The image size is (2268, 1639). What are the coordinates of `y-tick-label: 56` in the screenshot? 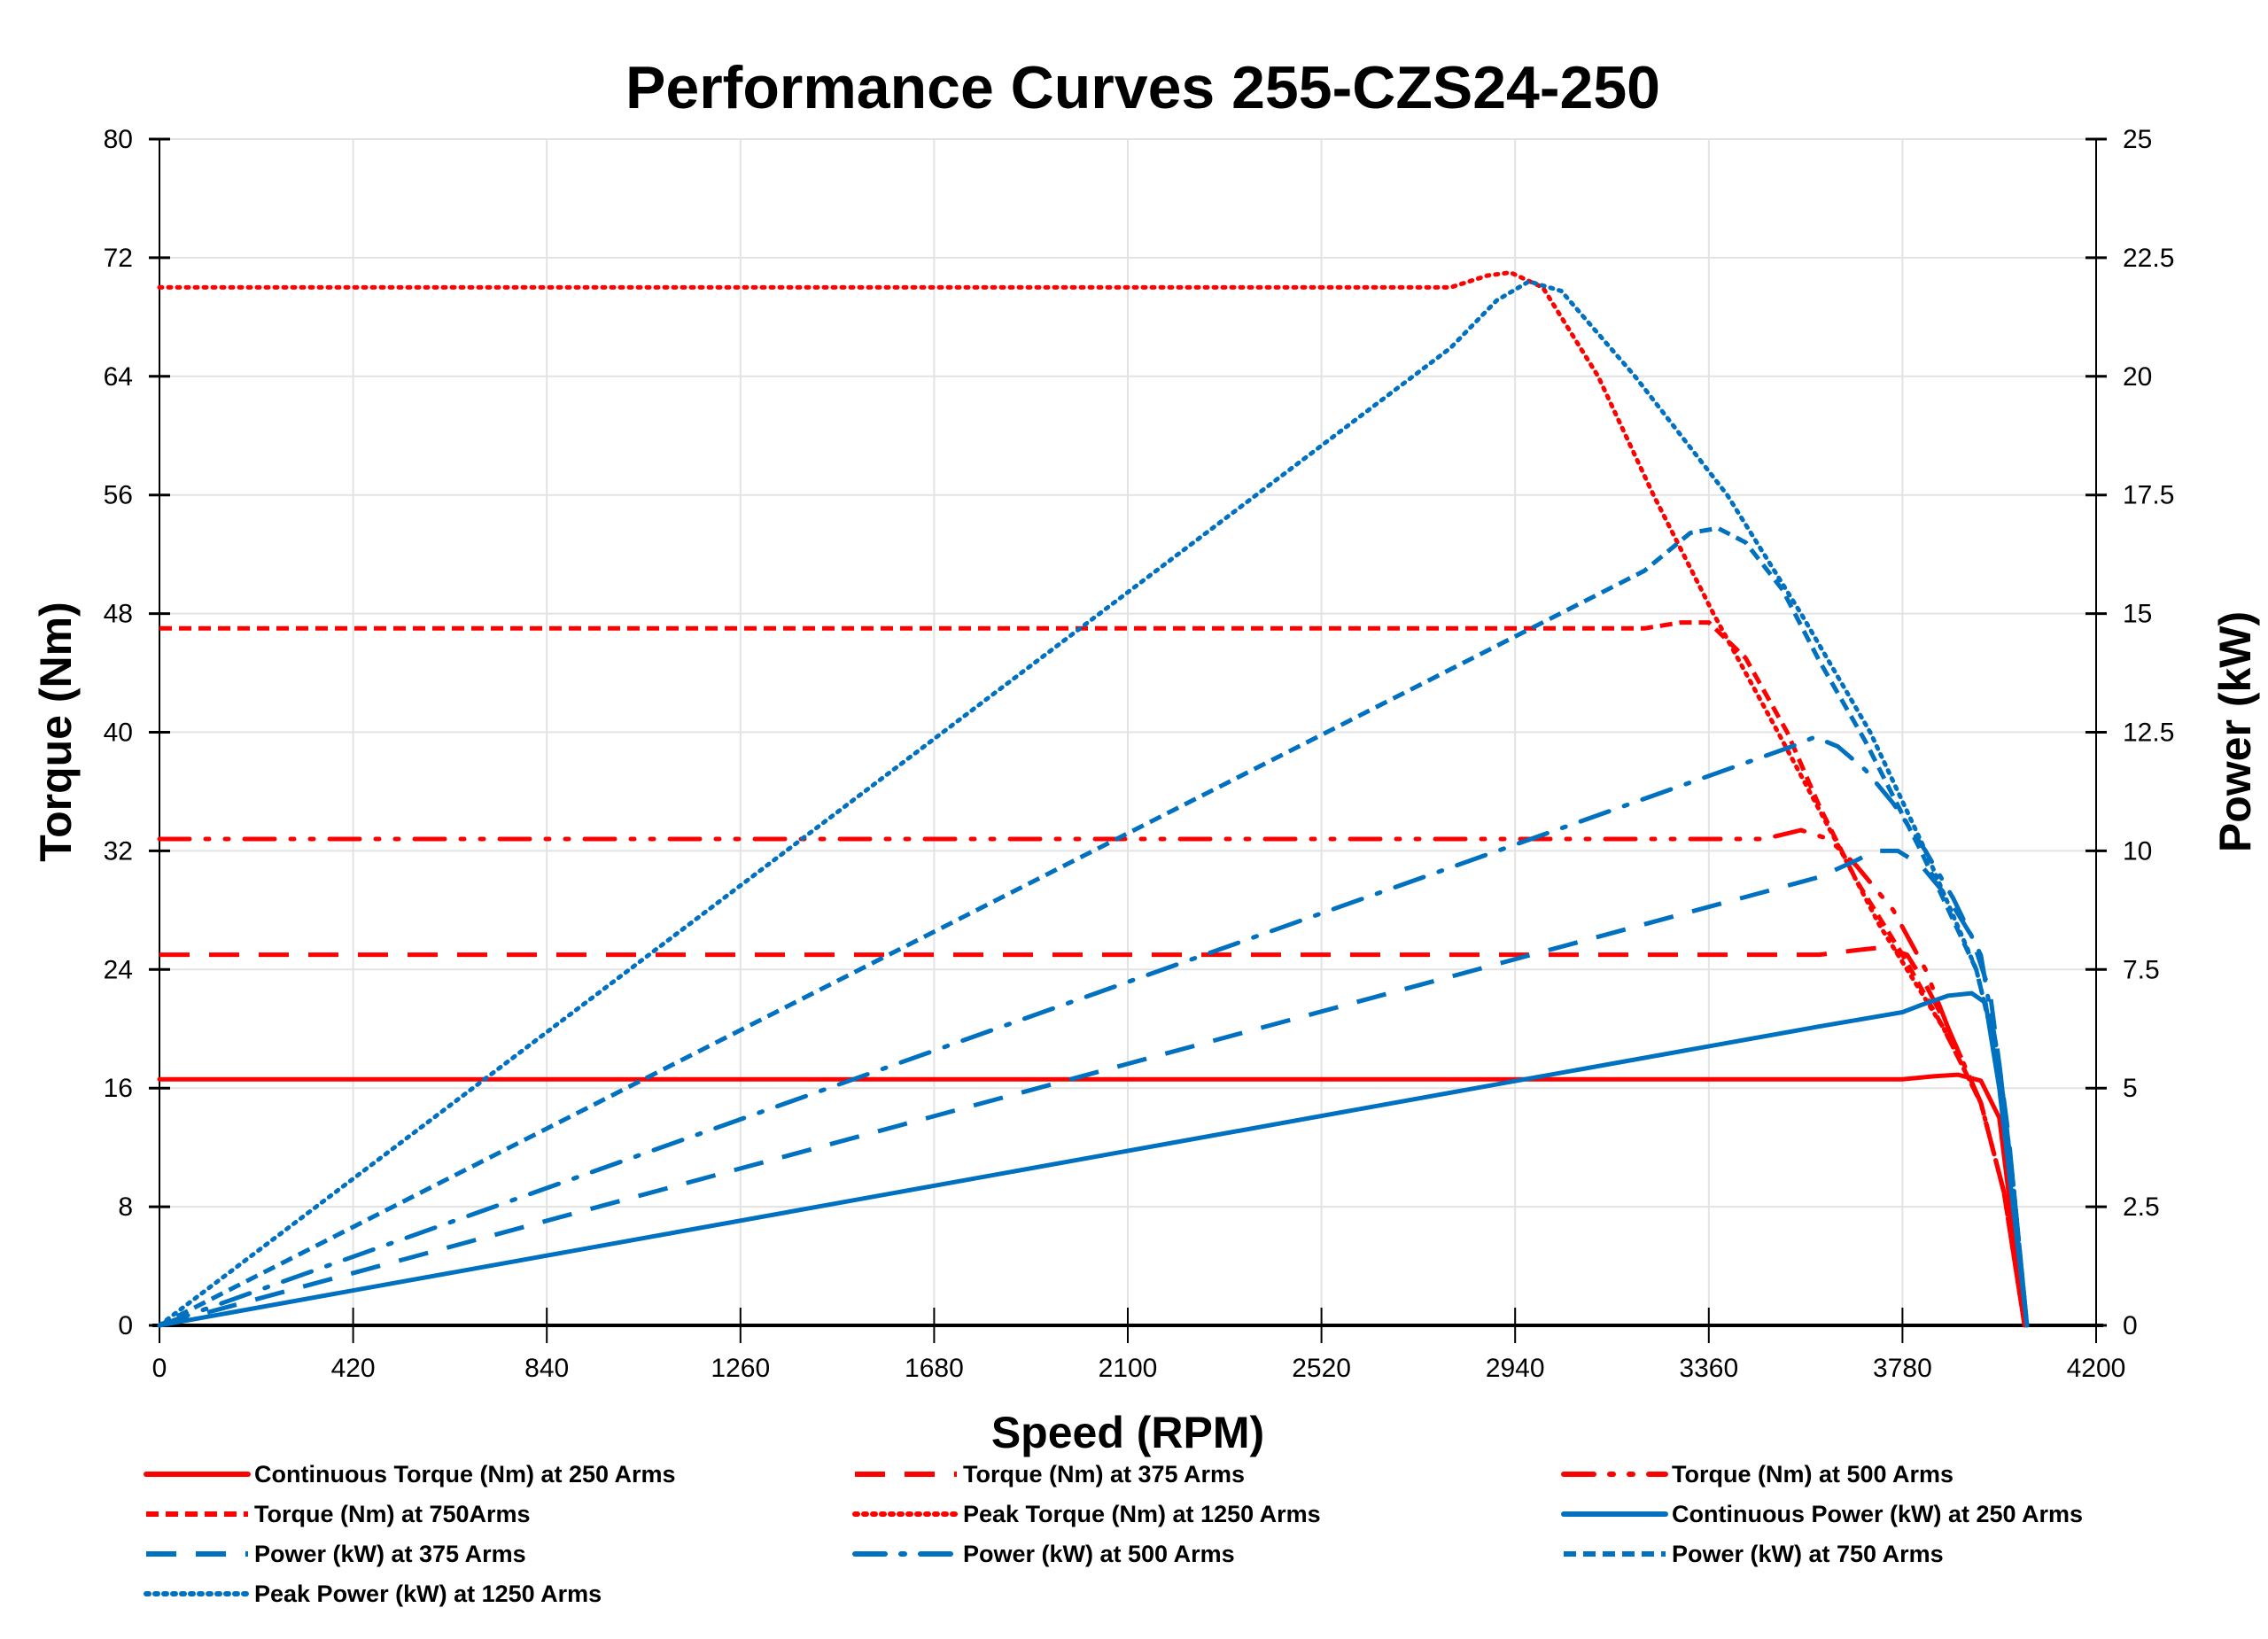 It's located at (118, 495).